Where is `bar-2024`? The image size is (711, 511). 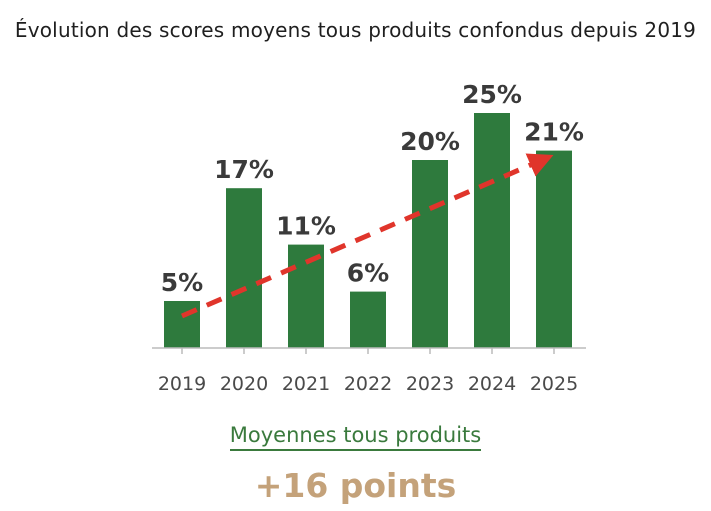 bar-2024 is located at coordinates (492, 230).